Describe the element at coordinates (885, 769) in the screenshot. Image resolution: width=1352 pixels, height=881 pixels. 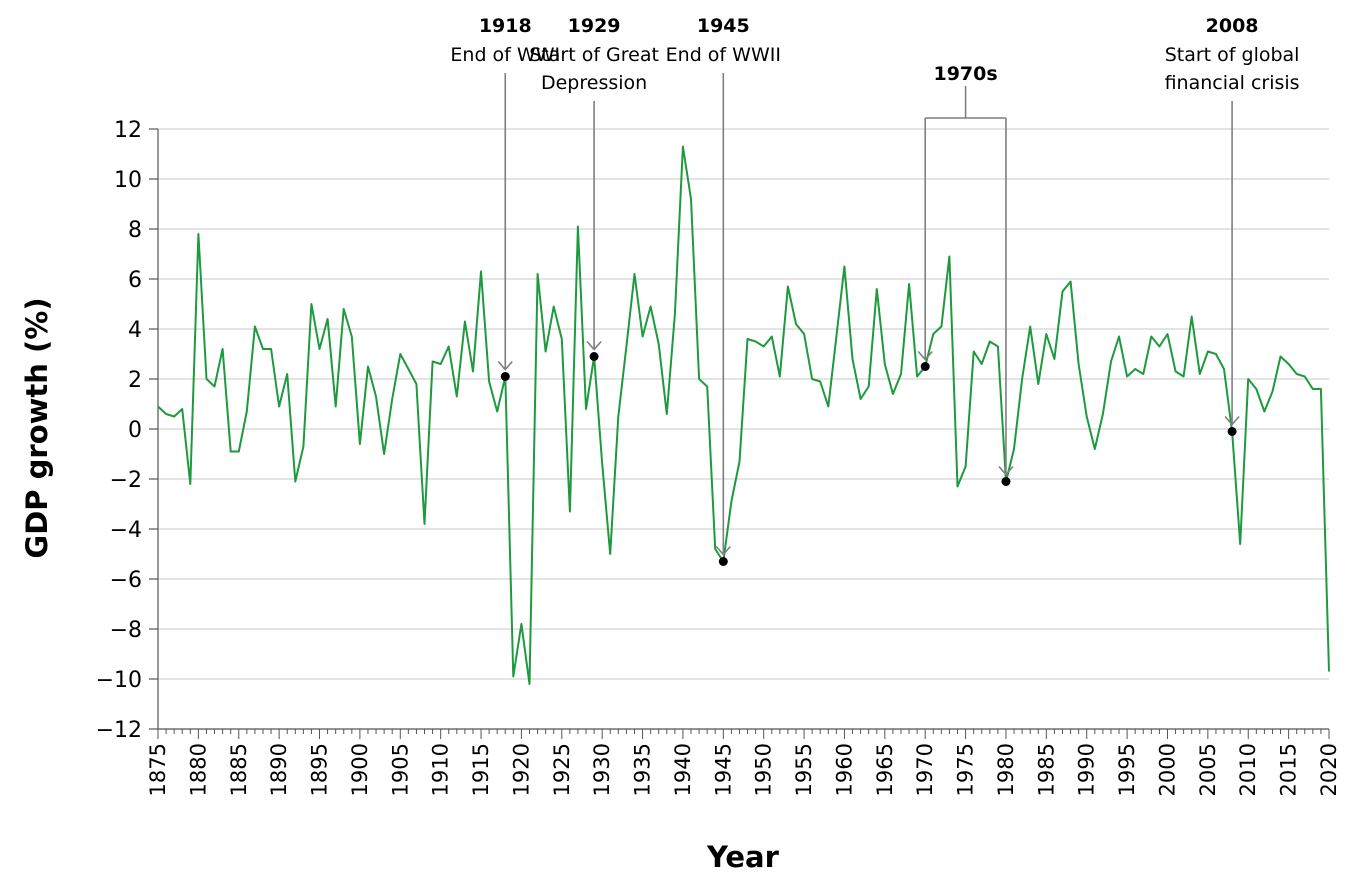
I see `x-tick-label: 1965` at that location.